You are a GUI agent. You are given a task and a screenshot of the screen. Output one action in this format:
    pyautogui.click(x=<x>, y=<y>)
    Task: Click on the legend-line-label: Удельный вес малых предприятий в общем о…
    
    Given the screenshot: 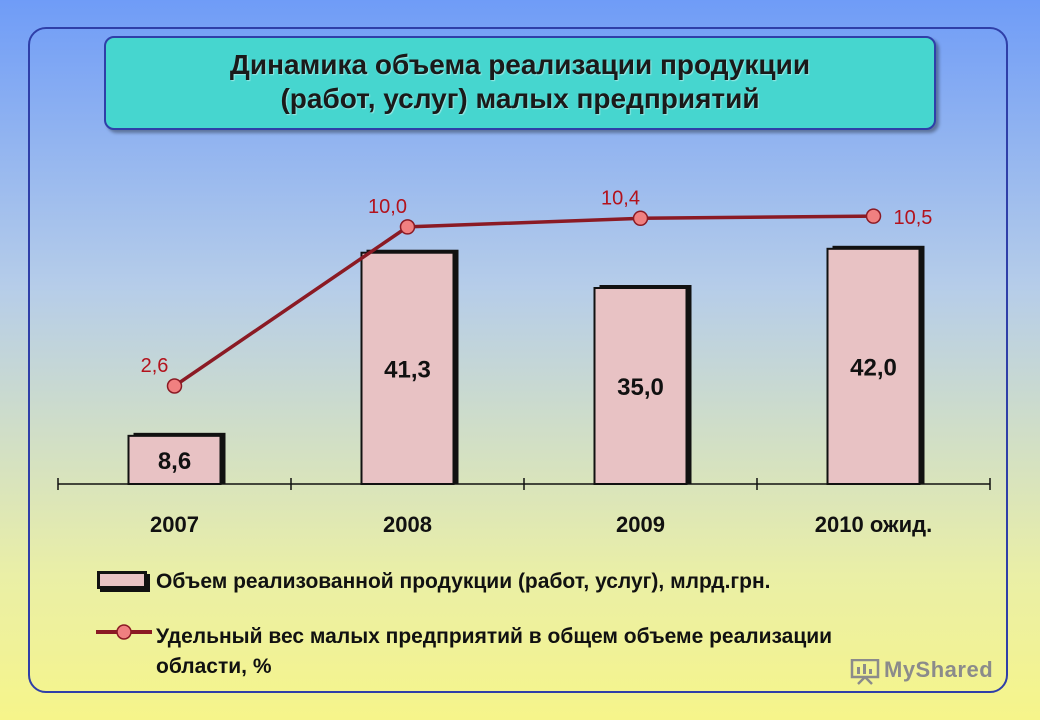 What is the action you would take?
    pyautogui.click(x=566, y=652)
    